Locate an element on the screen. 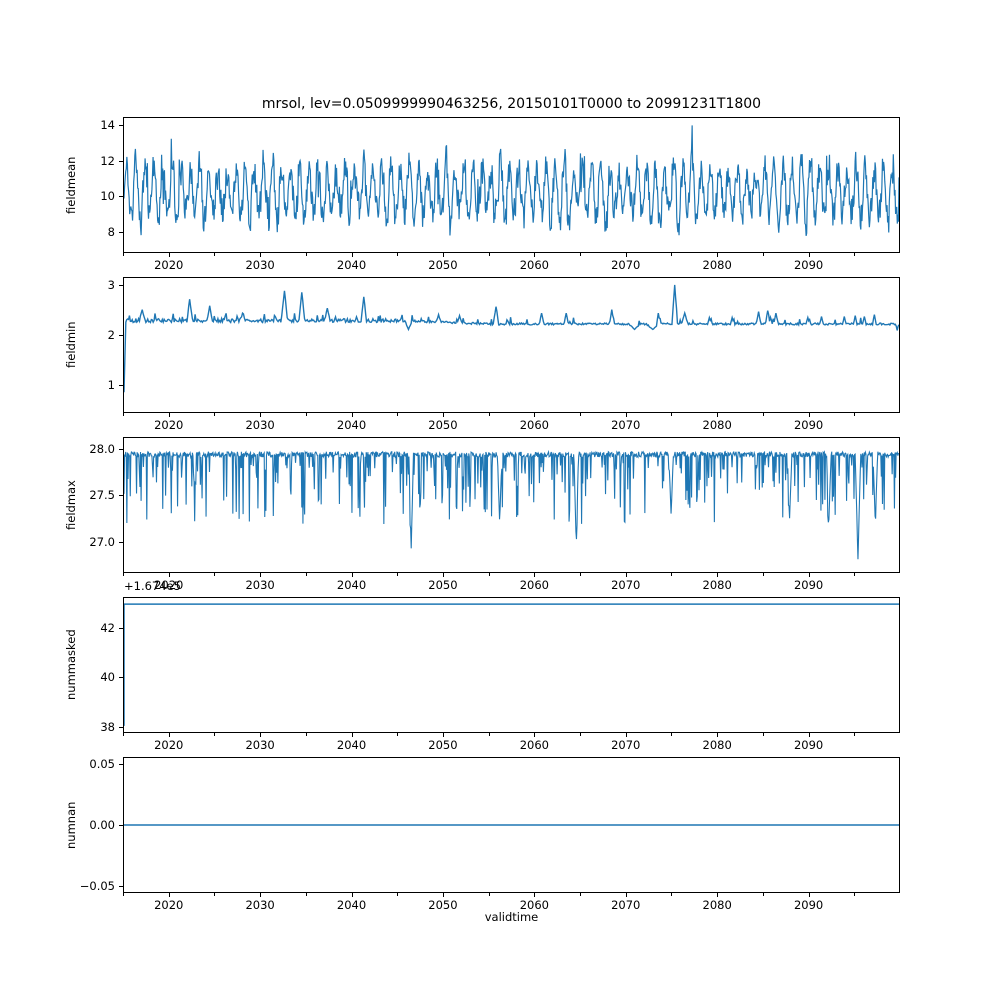  axes-fieldmax is located at coordinates (511, 505).